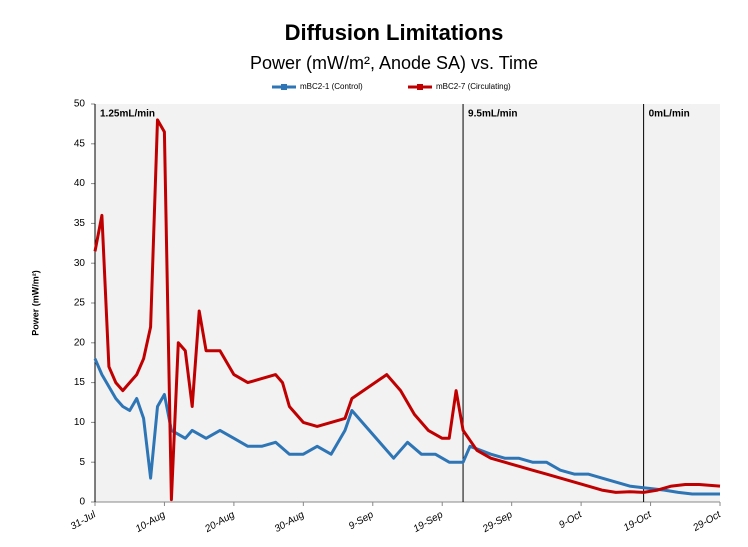 This screenshot has height=547, width=748. I want to click on x-tick-label: 10-Aug, so click(151, 522).